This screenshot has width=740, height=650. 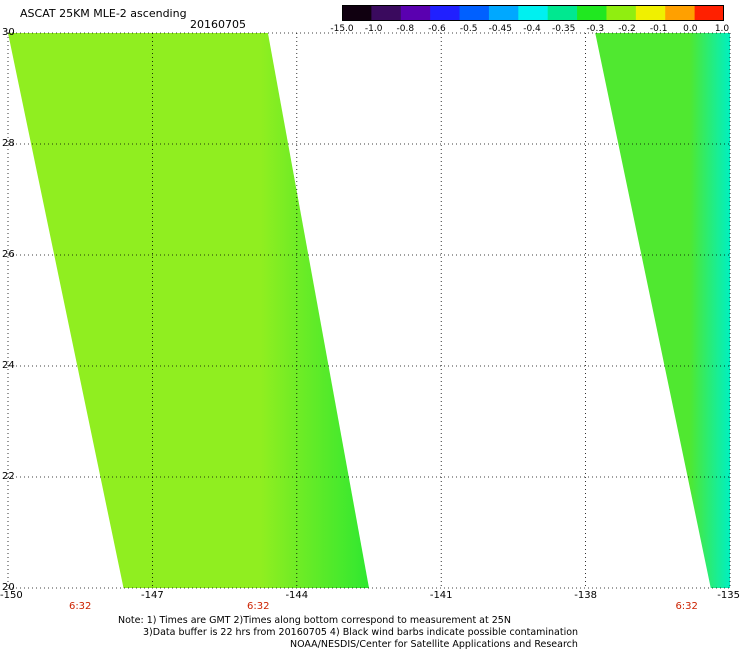 I want to click on colorbar-tick-label: -1.0, so click(x=373, y=29).